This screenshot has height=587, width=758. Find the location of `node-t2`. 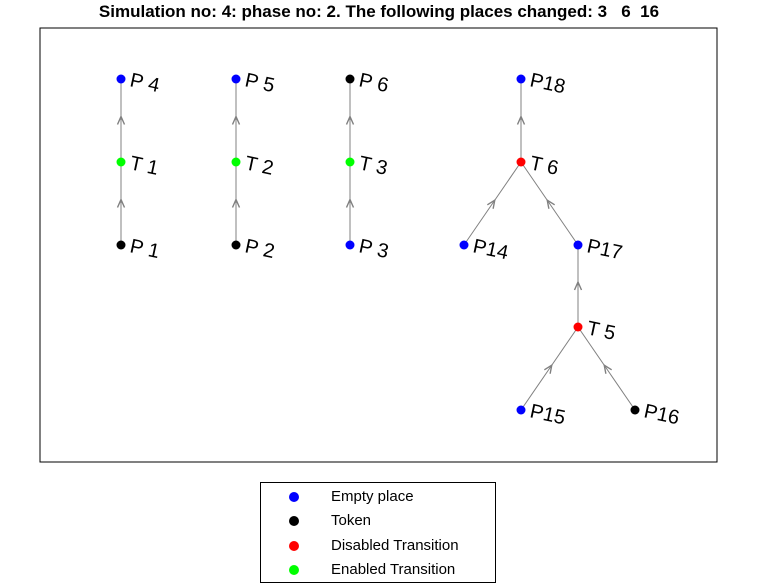

node-t2 is located at coordinates (236, 162).